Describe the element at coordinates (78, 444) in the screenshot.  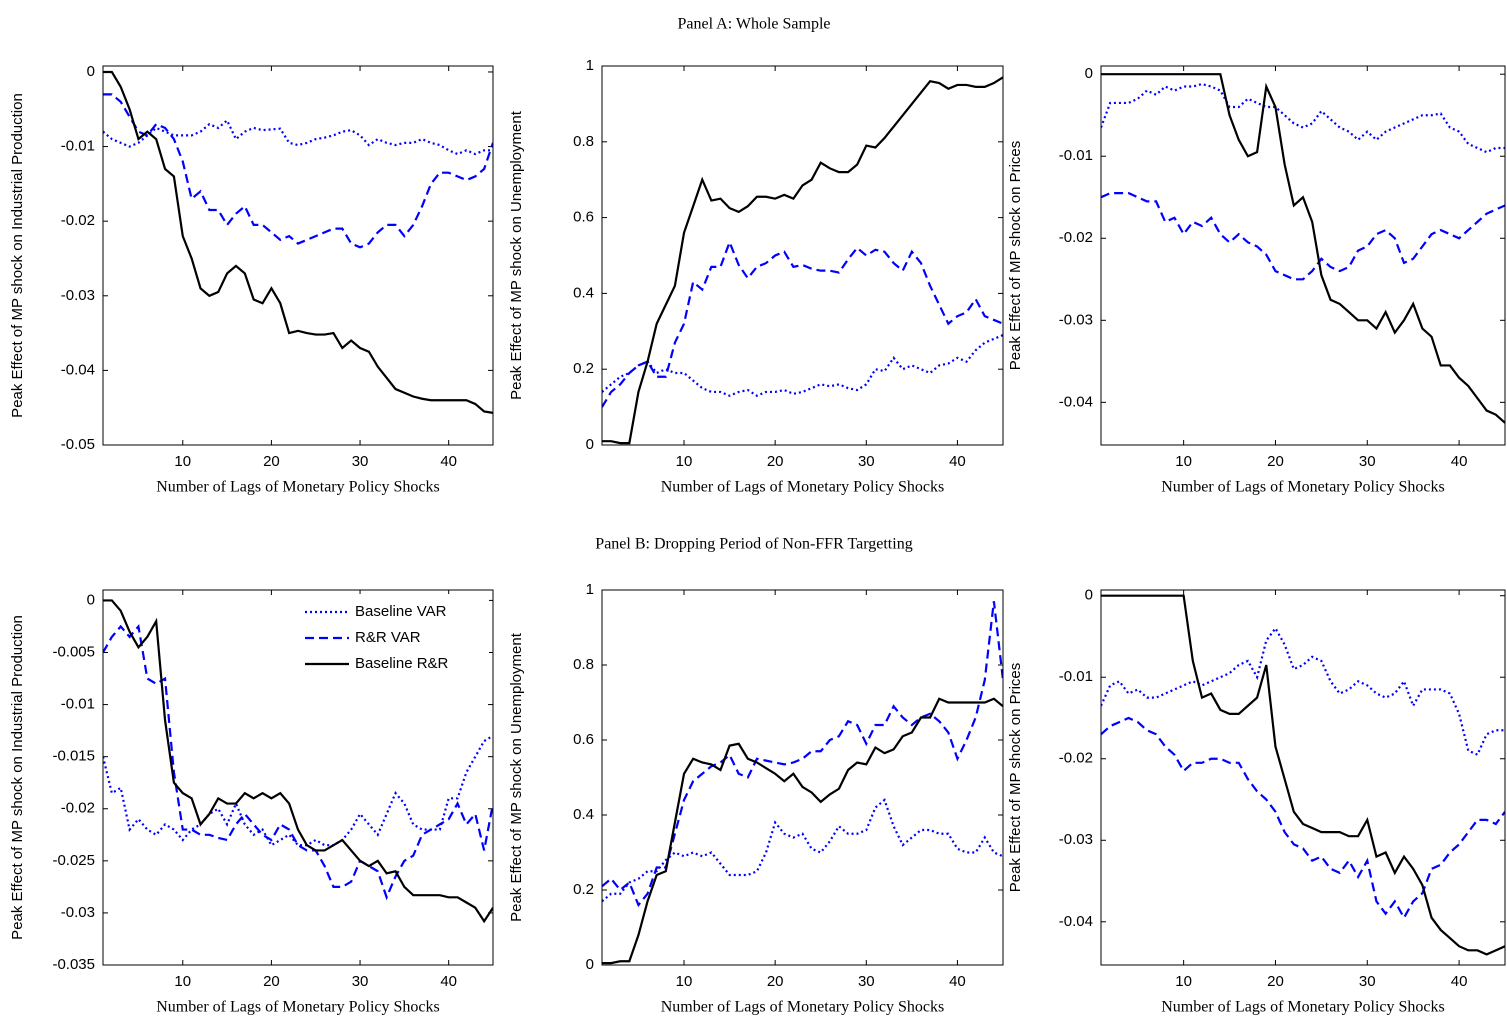
I see `y-tick-label: -0.05` at that location.